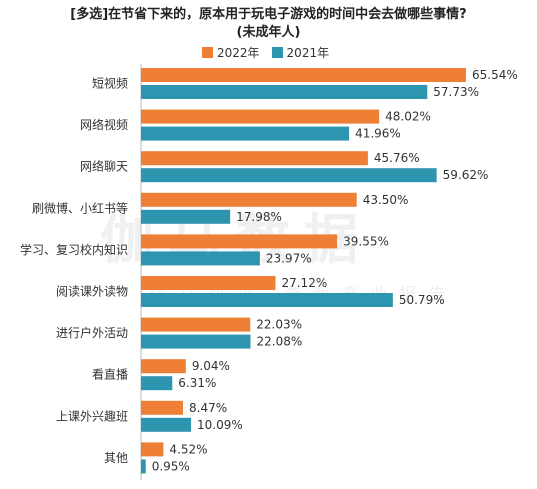  I want to click on data-label-2022: 27.12%, so click(304, 283).